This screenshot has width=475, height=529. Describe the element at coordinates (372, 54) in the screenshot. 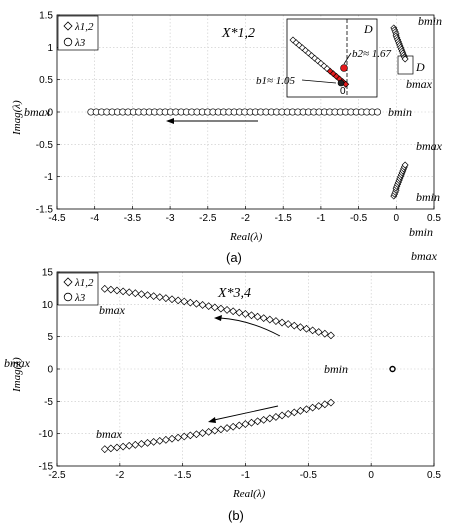

I see `inset-b2-label: b2≈ 1.67` at that location.